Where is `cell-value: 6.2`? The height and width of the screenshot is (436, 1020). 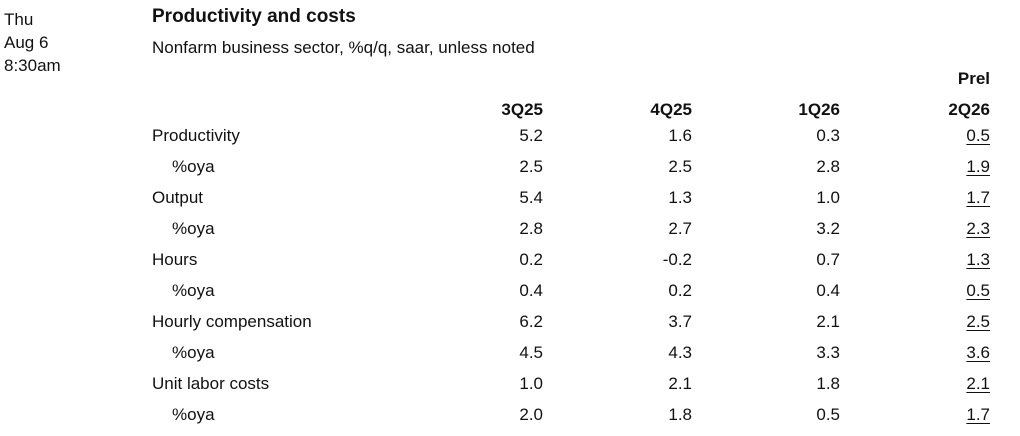
cell-value: 6.2 is located at coordinates (531, 321).